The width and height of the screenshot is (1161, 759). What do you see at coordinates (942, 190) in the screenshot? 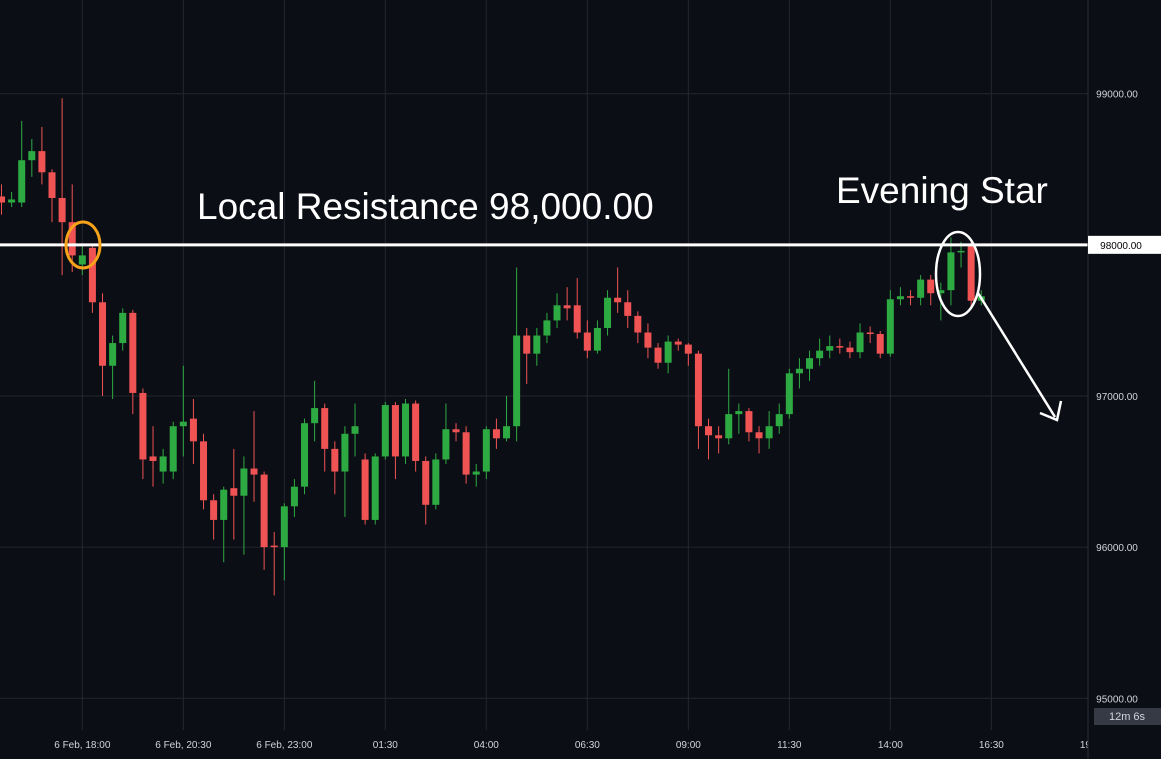
I see `annotation: Evening Star` at bounding box center [942, 190].